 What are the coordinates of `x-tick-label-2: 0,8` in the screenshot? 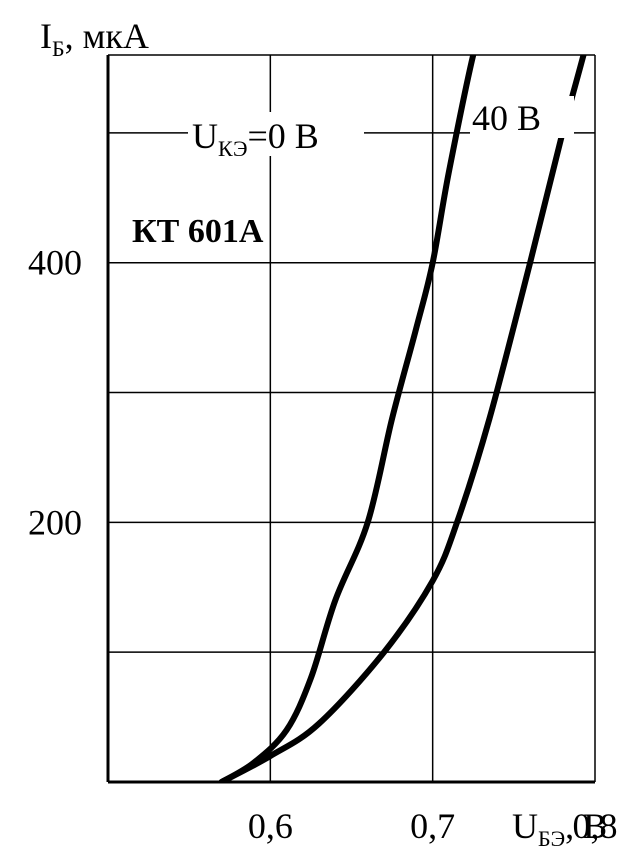 It's located at (595, 826).